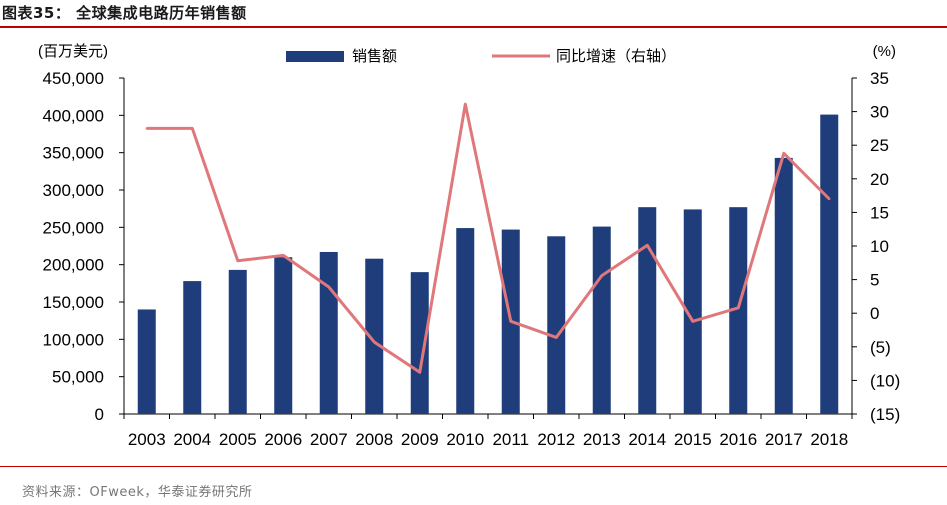 This screenshot has height=505, width=947. I want to click on growth-point-2006, so click(283, 255).